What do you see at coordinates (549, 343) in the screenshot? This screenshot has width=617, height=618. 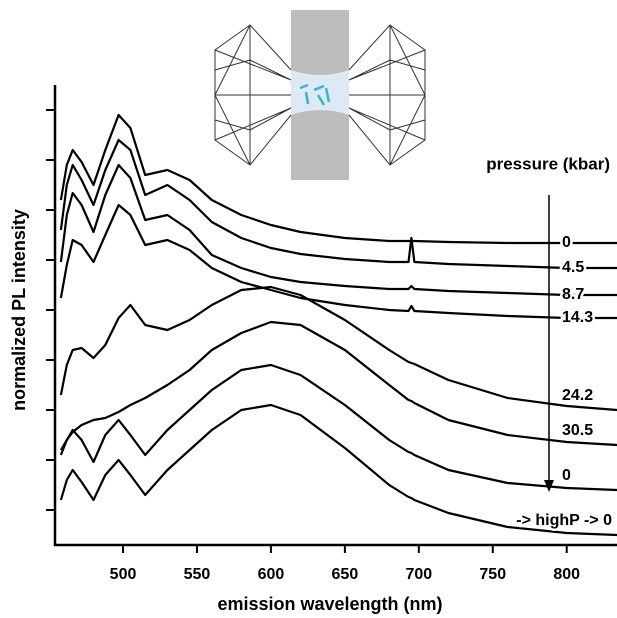 I see `pressure-arrow` at bounding box center [549, 343].